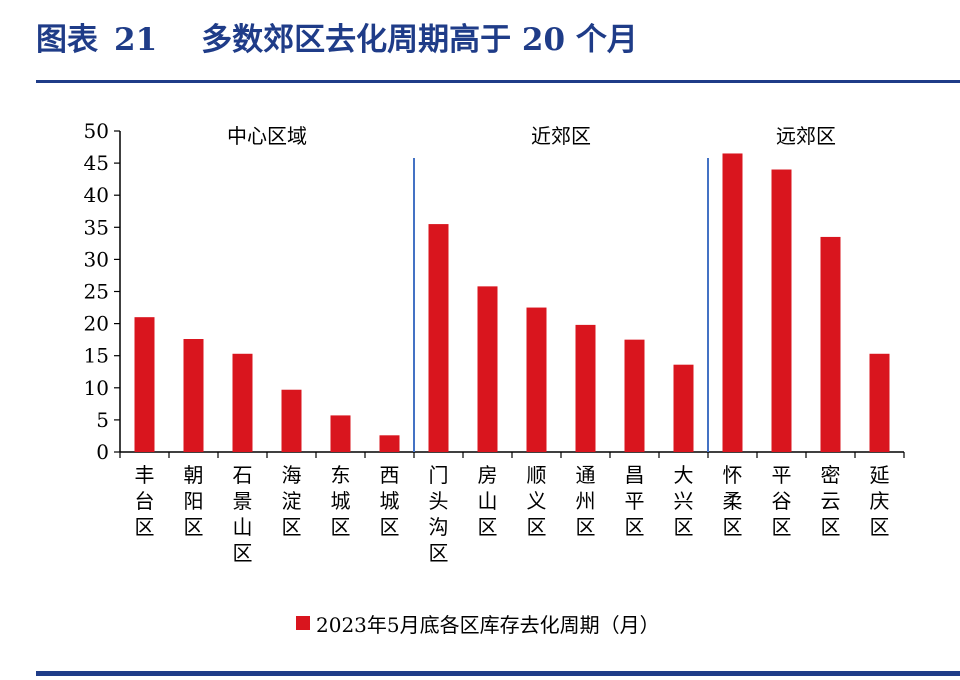 The height and width of the screenshot is (680, 960). Describe the element at coordinates (96, 195) in the screenshot. I see `y-tick-label: 40` at that location.